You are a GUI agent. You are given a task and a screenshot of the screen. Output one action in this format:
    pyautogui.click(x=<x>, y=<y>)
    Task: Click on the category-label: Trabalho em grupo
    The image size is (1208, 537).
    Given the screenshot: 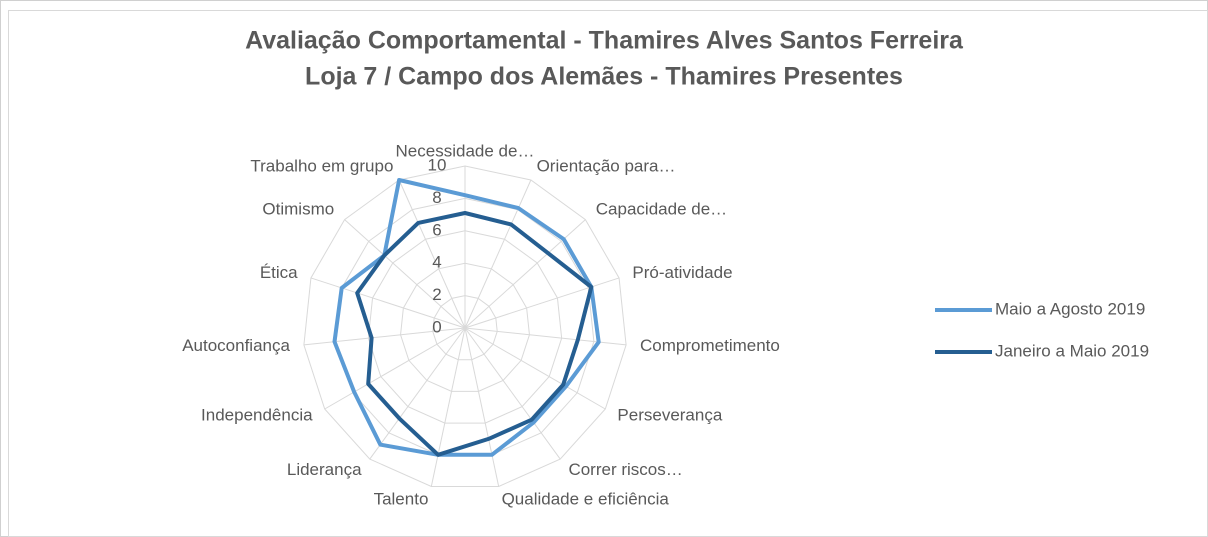 What is the action you would take?
    pyautogui.click(x=321, y=166)
    